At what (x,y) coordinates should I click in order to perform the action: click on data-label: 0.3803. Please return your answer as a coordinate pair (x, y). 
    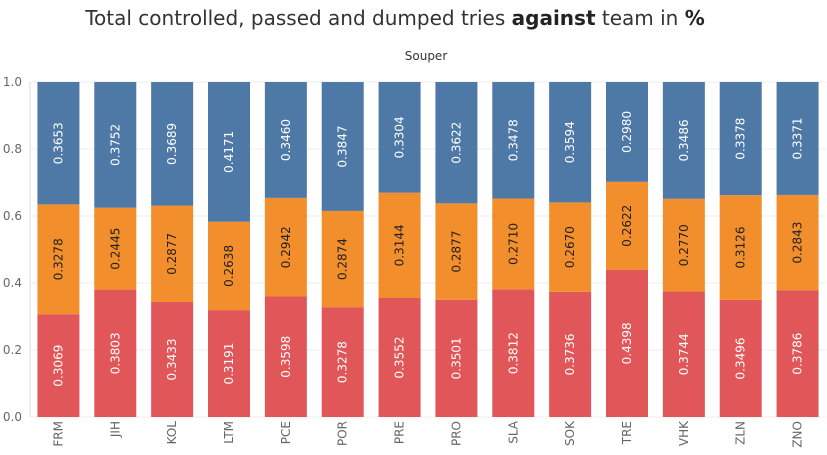
    Looking at the image, I should click on (115, 353).